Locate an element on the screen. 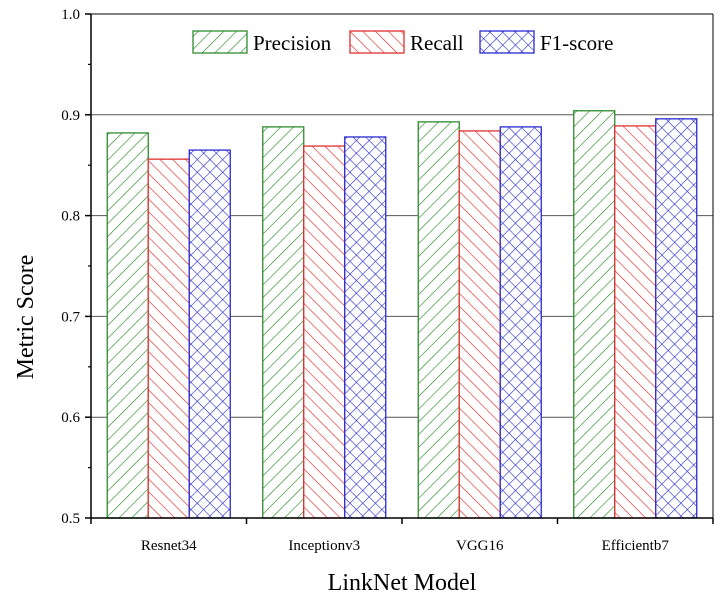  y-tick-label: 0.9 is located at coordinates (70, 116).